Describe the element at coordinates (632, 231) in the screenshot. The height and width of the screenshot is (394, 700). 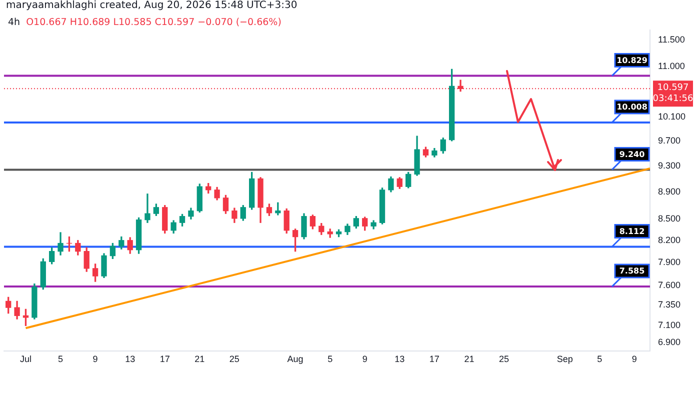
I see `ref-line-label: 8.112` at that location.